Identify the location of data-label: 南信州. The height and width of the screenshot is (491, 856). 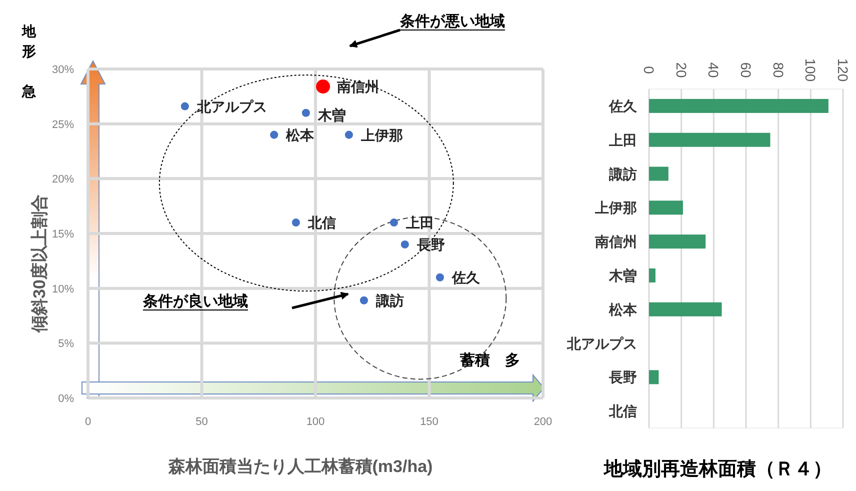
(358, 86).